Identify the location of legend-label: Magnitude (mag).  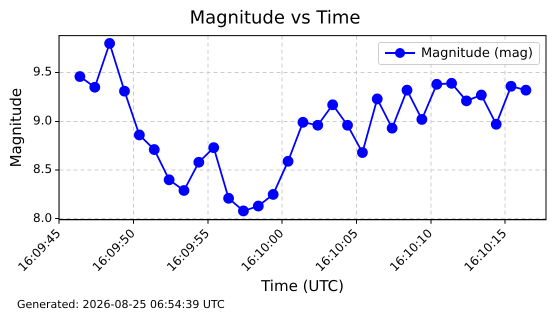
(476, 53).